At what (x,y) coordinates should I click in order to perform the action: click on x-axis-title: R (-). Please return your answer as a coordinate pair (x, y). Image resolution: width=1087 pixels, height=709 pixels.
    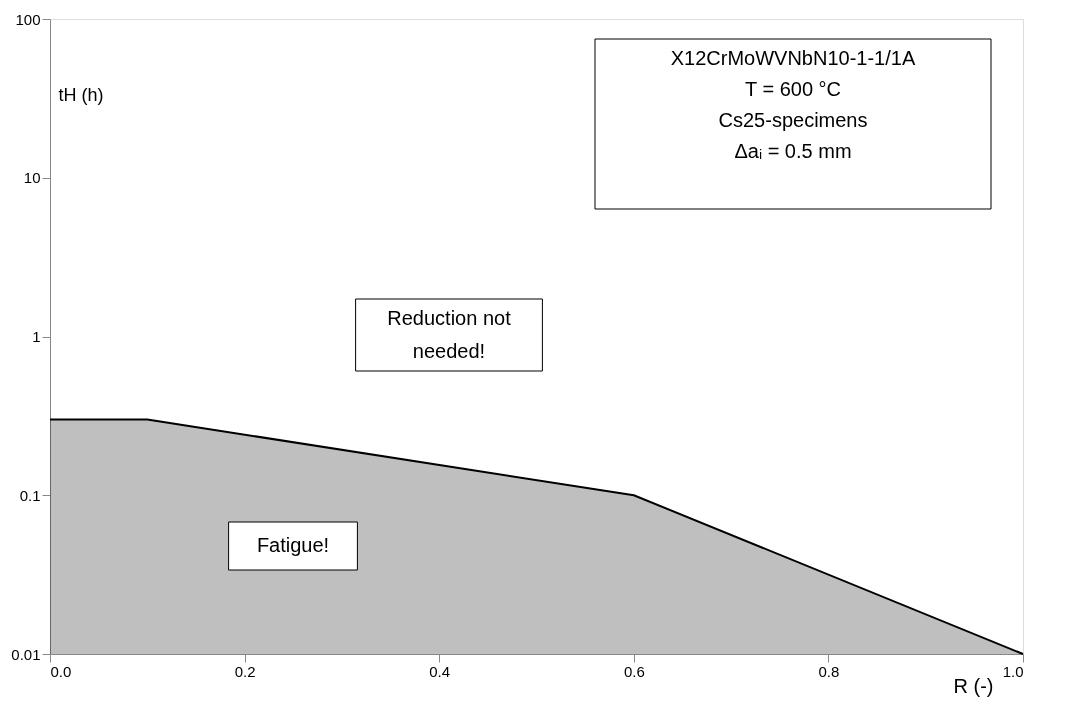
    Looking at the image, I should click on (973, 685).